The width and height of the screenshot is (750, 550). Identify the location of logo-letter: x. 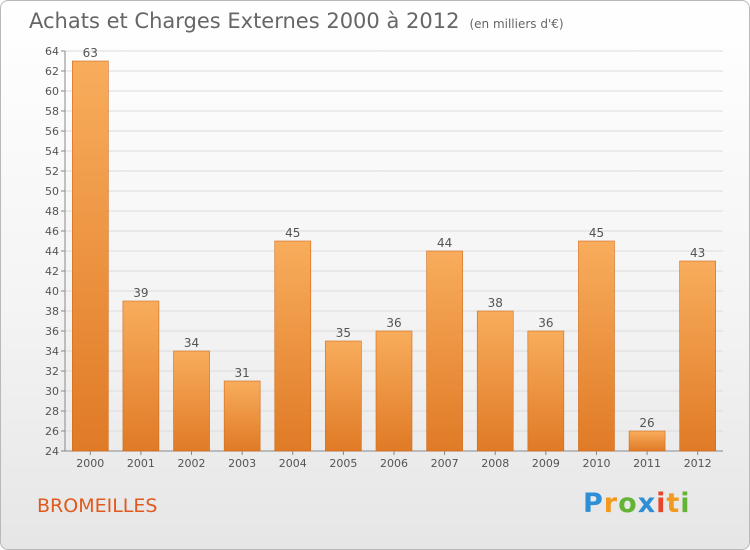
(647, 503).